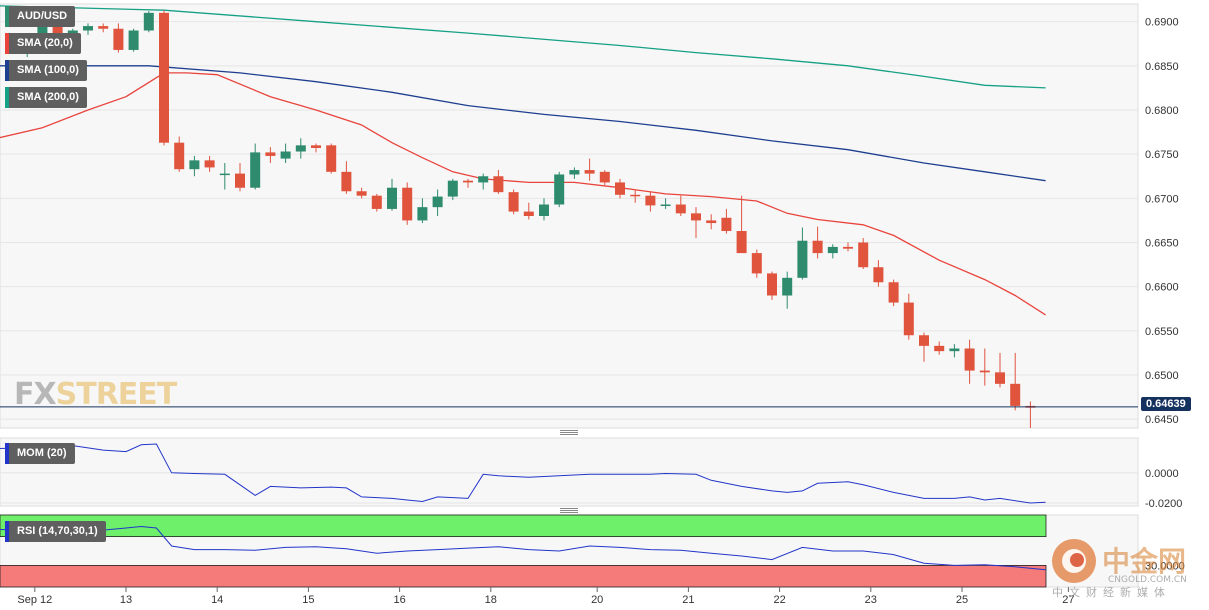 This screenshot has width=1209, height=610. Describe the element at coordinates (399, 600) in the screenshot. I see `time-tick-label: 16` at that location.